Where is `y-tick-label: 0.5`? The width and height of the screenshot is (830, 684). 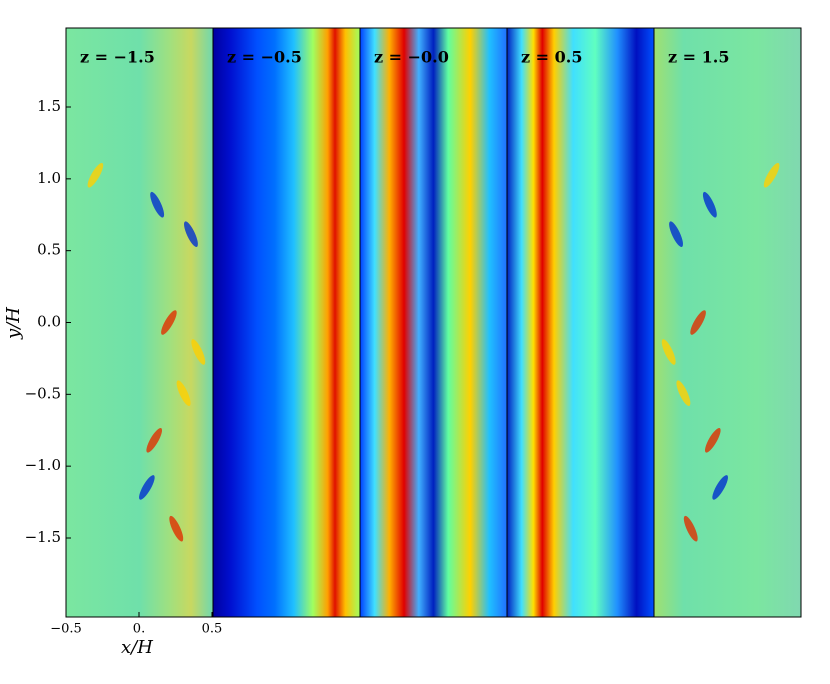
y-tick-label: 0.5 is located at coordinates (49, 250).